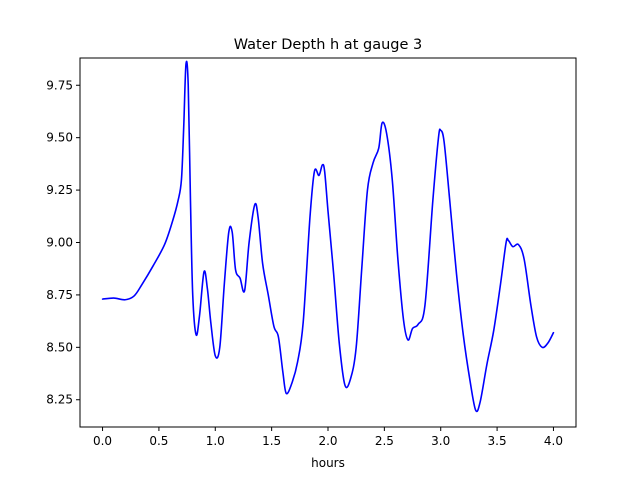 This screenshot has height=480, width=640. I want to click on y-axis-ticks: 8.25 8.50 8.75 9.00 9.25 9.50 9.75, so click(63, 242).